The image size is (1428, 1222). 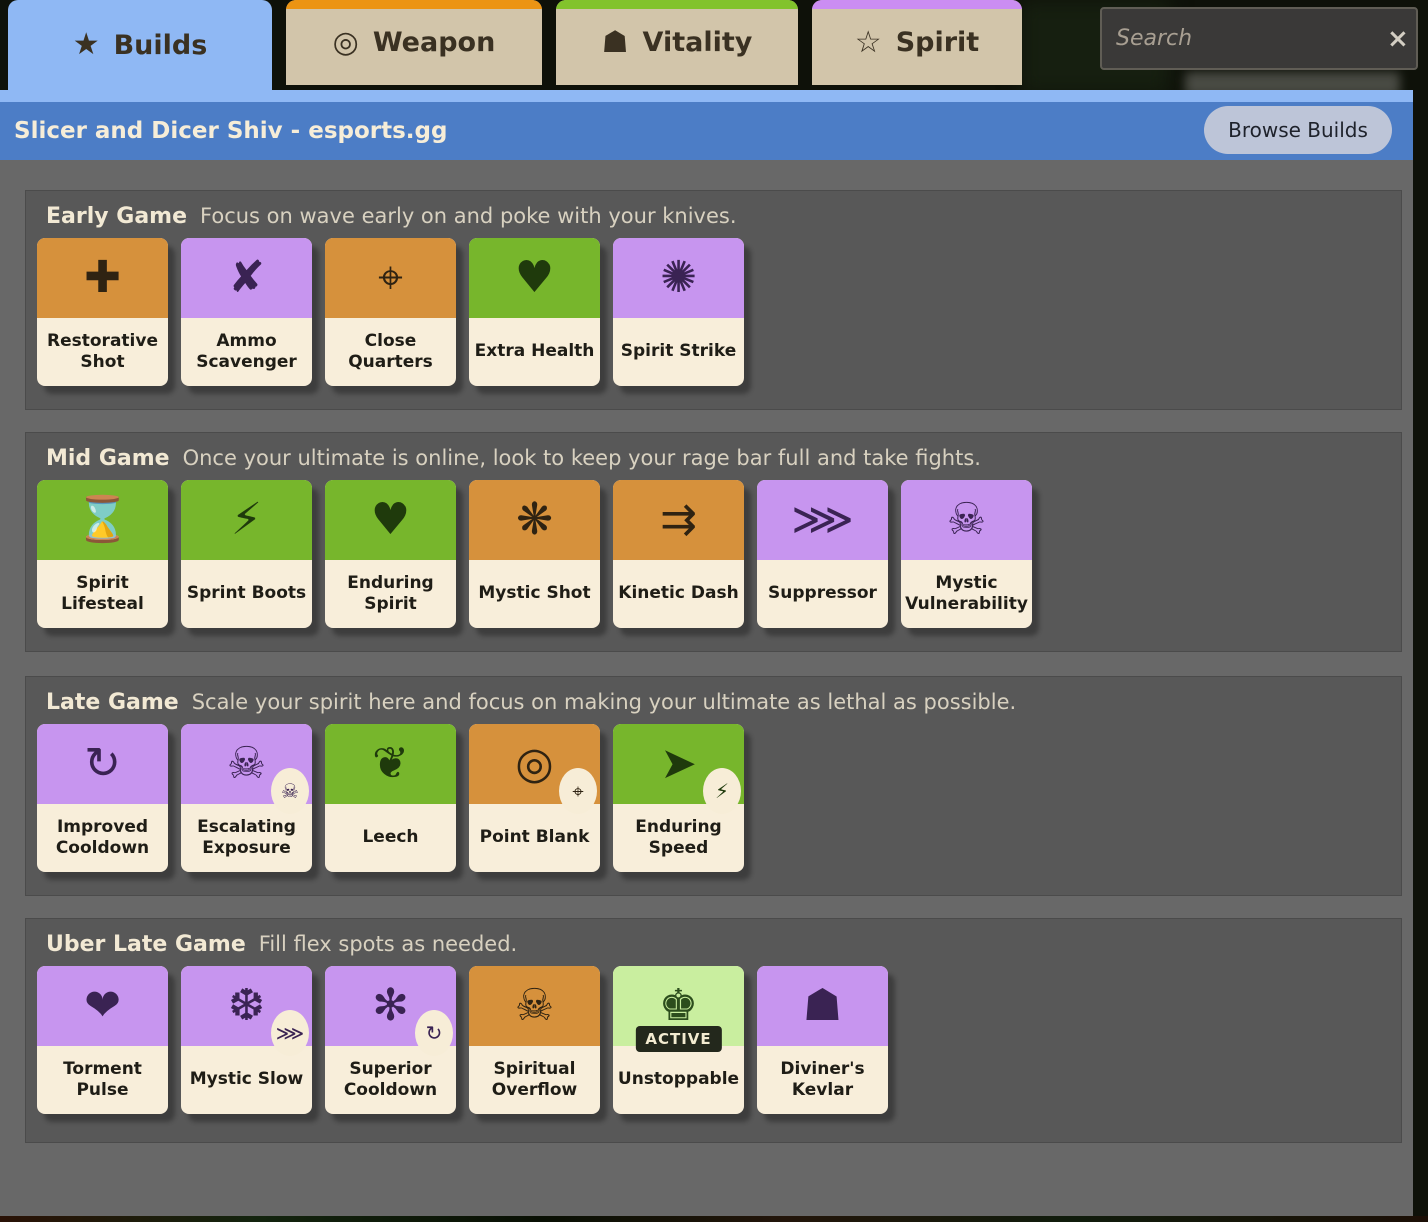 I want to click on item-icon-area: ◎ ⌖, so click(x=534, y=769).